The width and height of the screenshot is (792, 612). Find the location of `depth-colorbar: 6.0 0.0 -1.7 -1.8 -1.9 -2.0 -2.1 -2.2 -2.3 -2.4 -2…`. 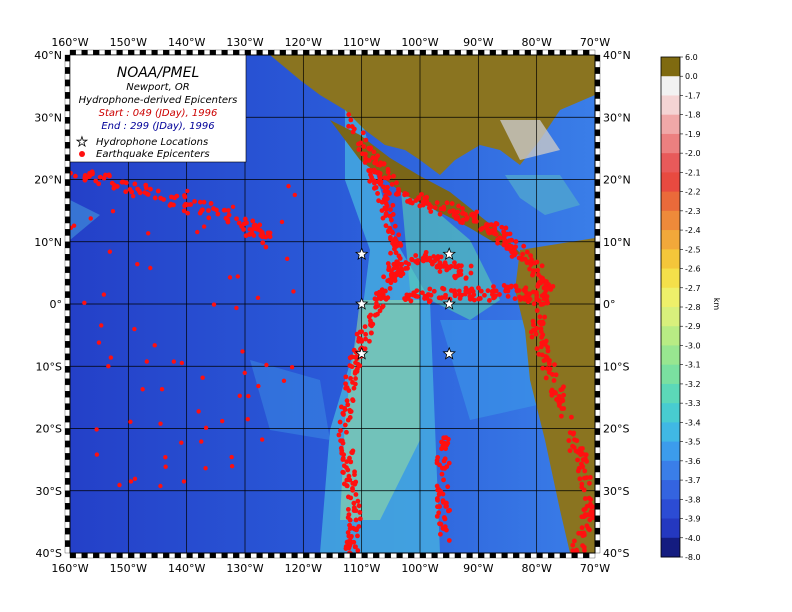

depth-colorbar: 6.0 0.0 -1.7 -1.8 -1.9 -2.0 -2.1 -2.2 -2.3 -2.4 -2… is located at coordinates (680, 307).